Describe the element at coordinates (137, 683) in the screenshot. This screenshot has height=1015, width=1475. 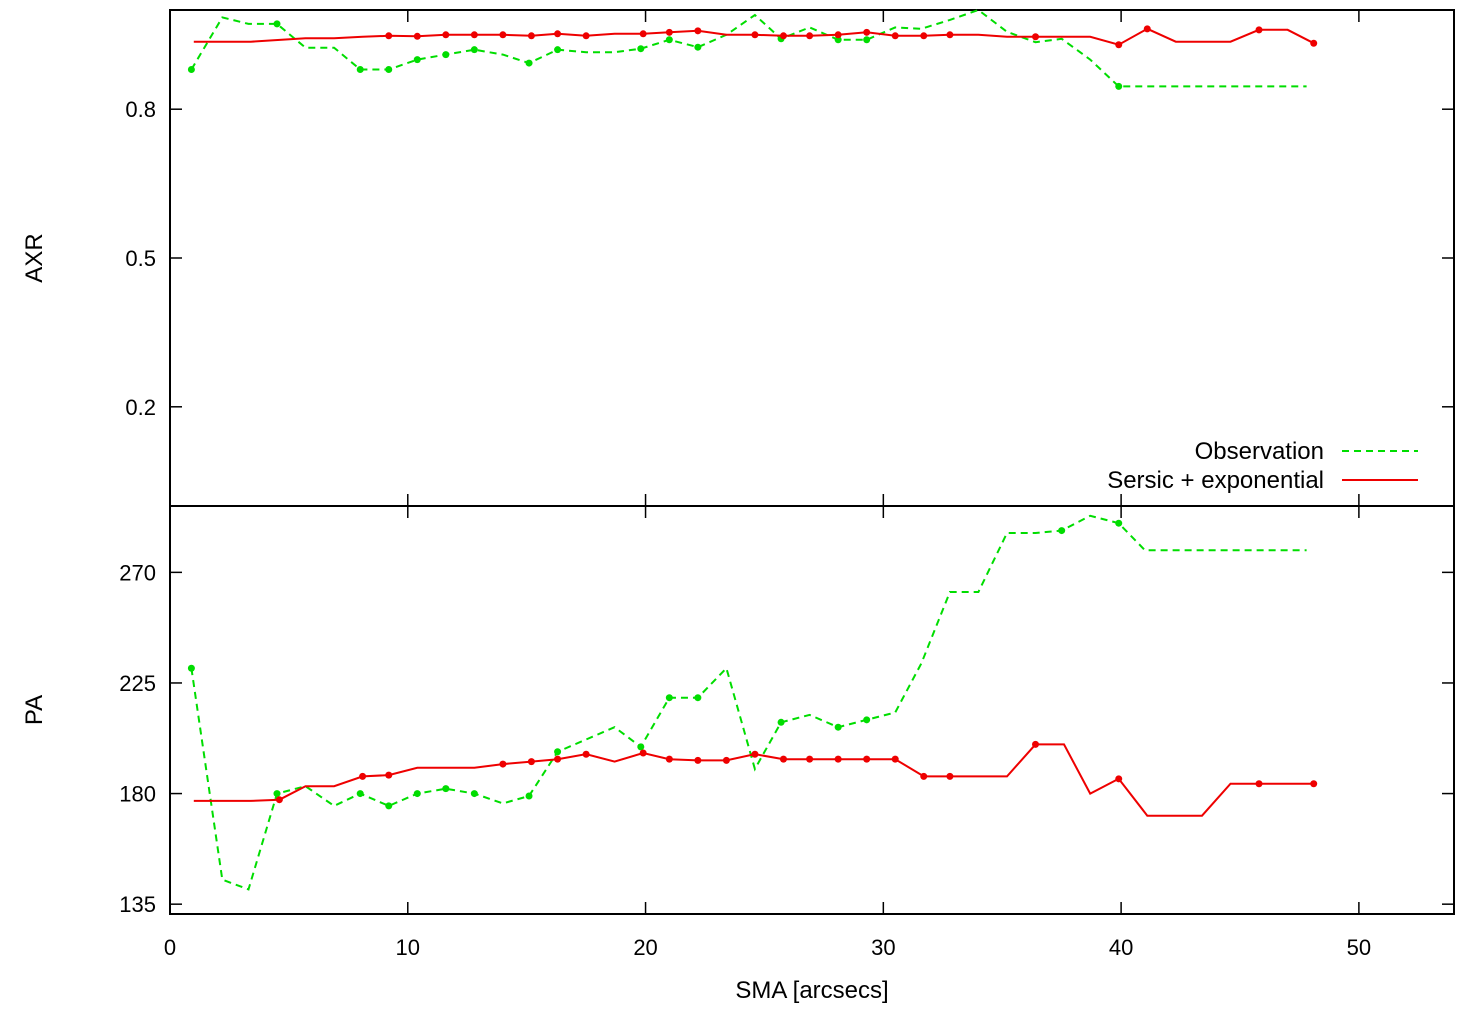
I see `pa-y-tick-label: 225` at that location.